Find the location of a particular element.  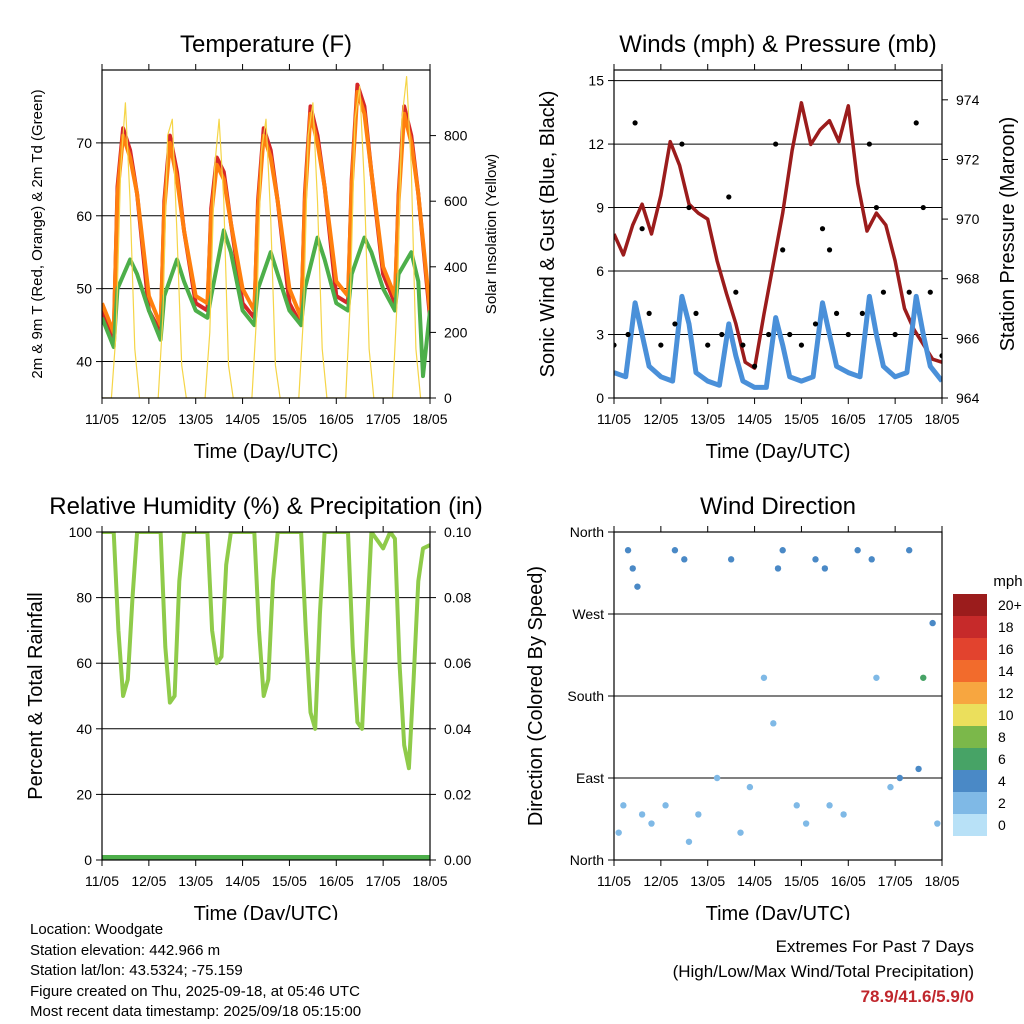

y2-axis-label: Solar Insolation (Yellow) is located at coordinates (491, 234).